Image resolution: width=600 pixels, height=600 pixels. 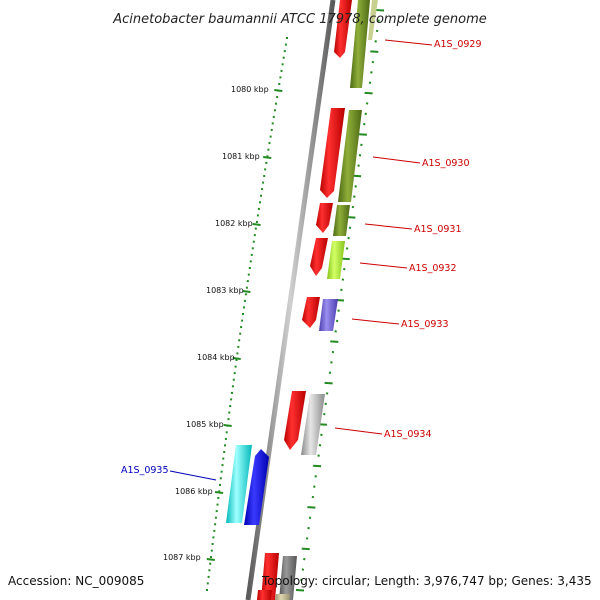 What do you see at coordinates (383, 258) in the screenshot?
I see `gene-a1s-0932: A1S_0932` at bounding box center [383, 258].